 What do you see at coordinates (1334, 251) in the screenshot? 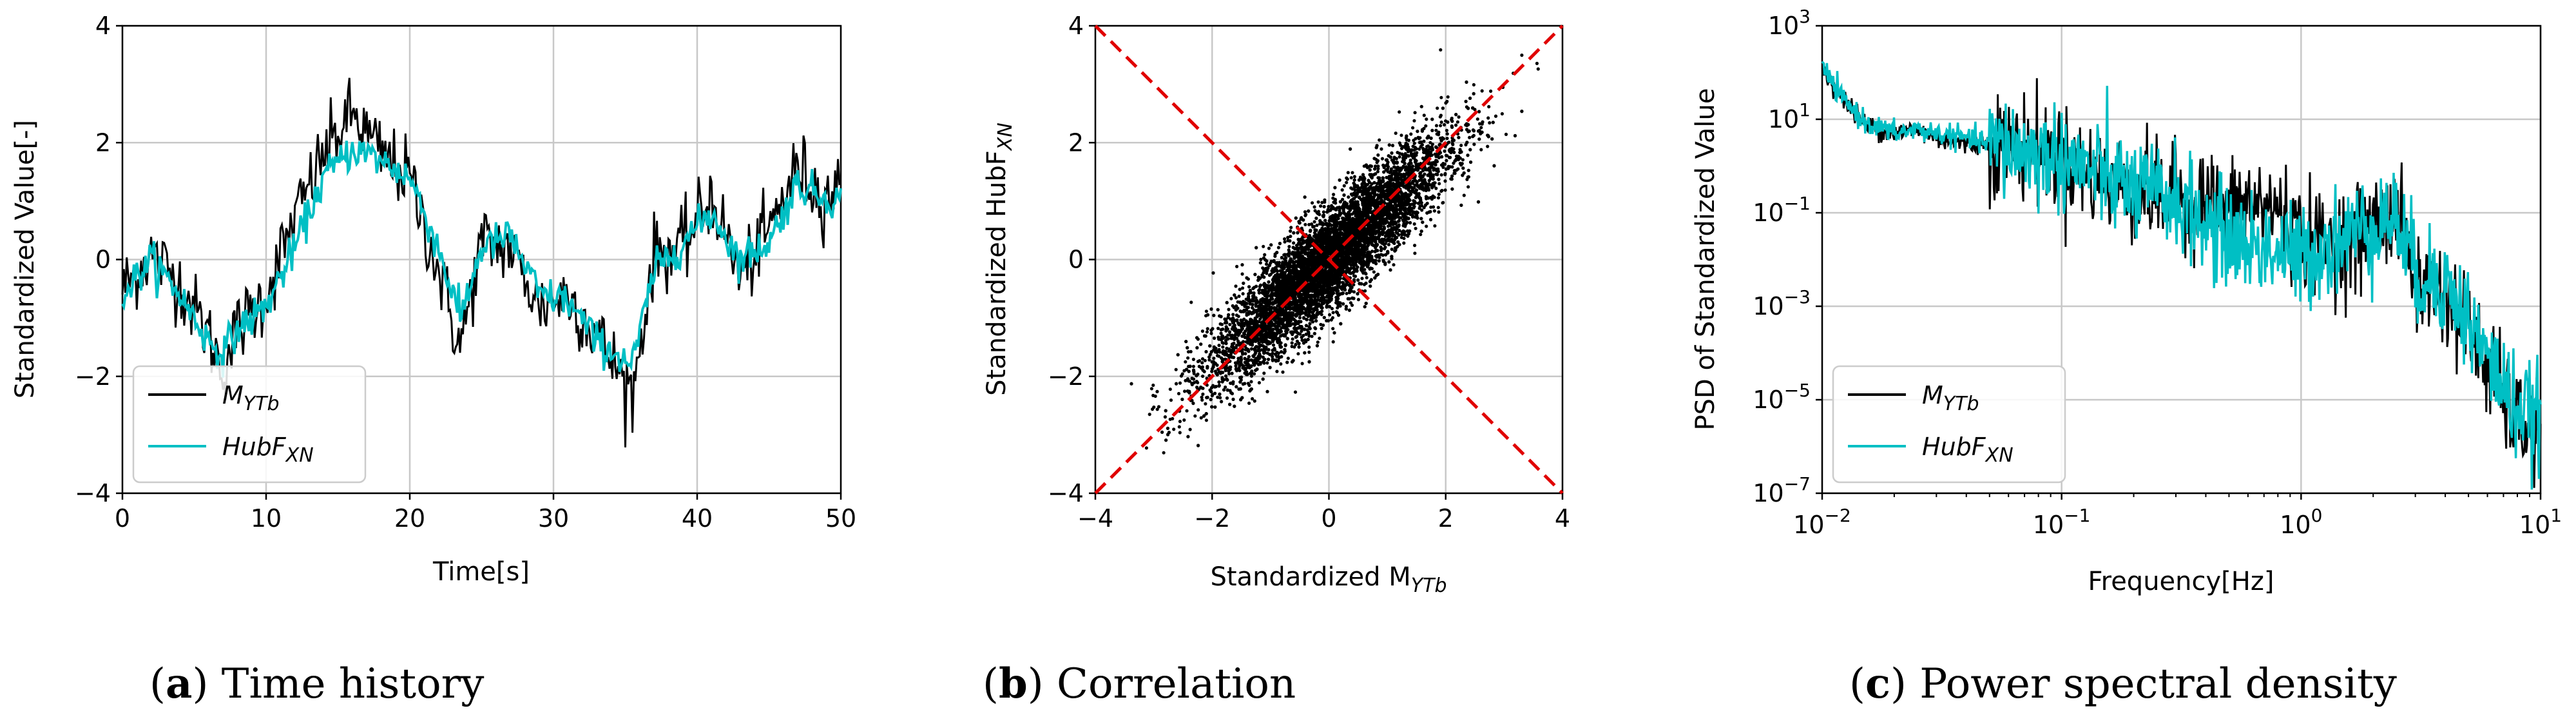
I see `scatter-points` at bounding box center [1334, 251].